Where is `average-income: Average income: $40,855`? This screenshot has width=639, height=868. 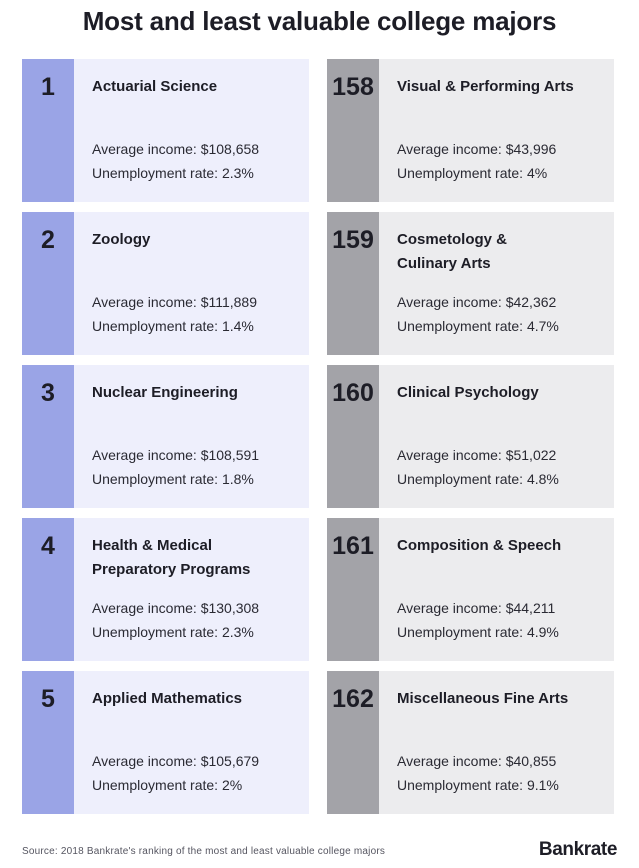 average-income: Average income: $40,855 is located at coordinates (477, 761).